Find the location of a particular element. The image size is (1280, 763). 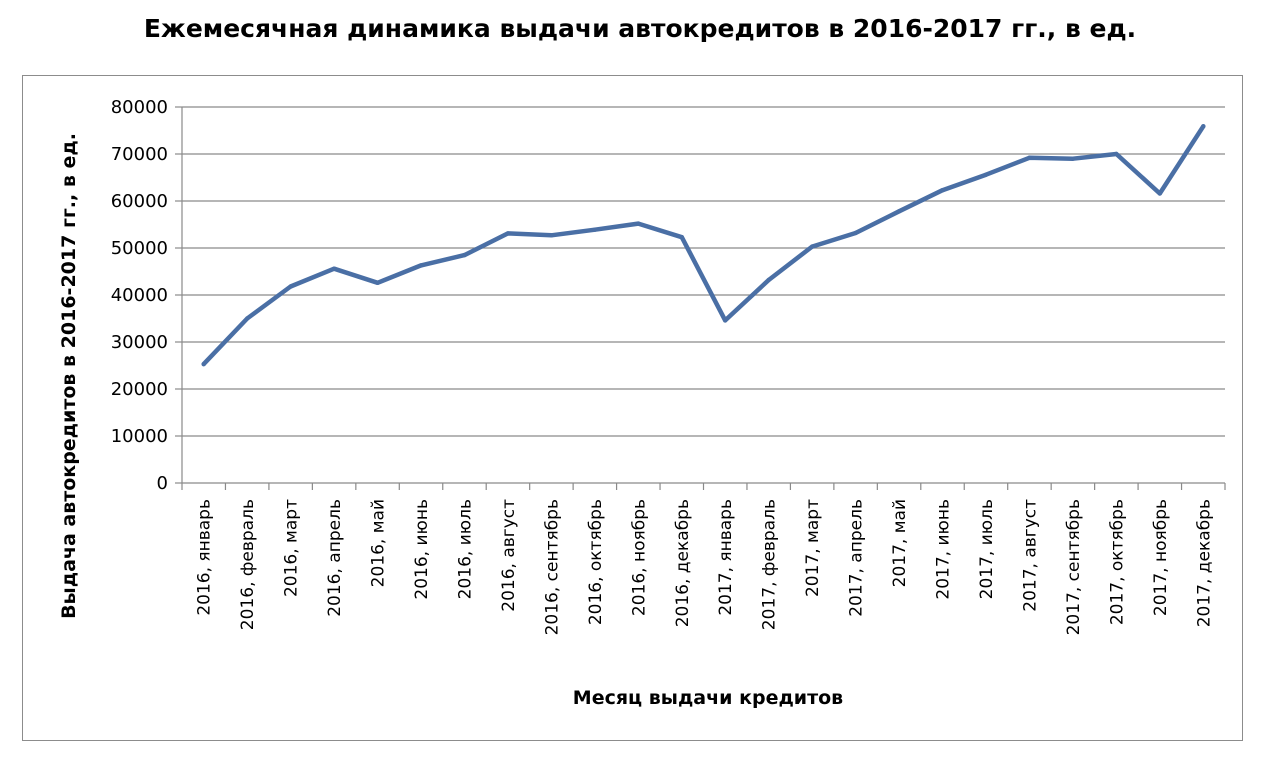

x-tick-label: 2016, февраль is located at coordinates (248, 564).